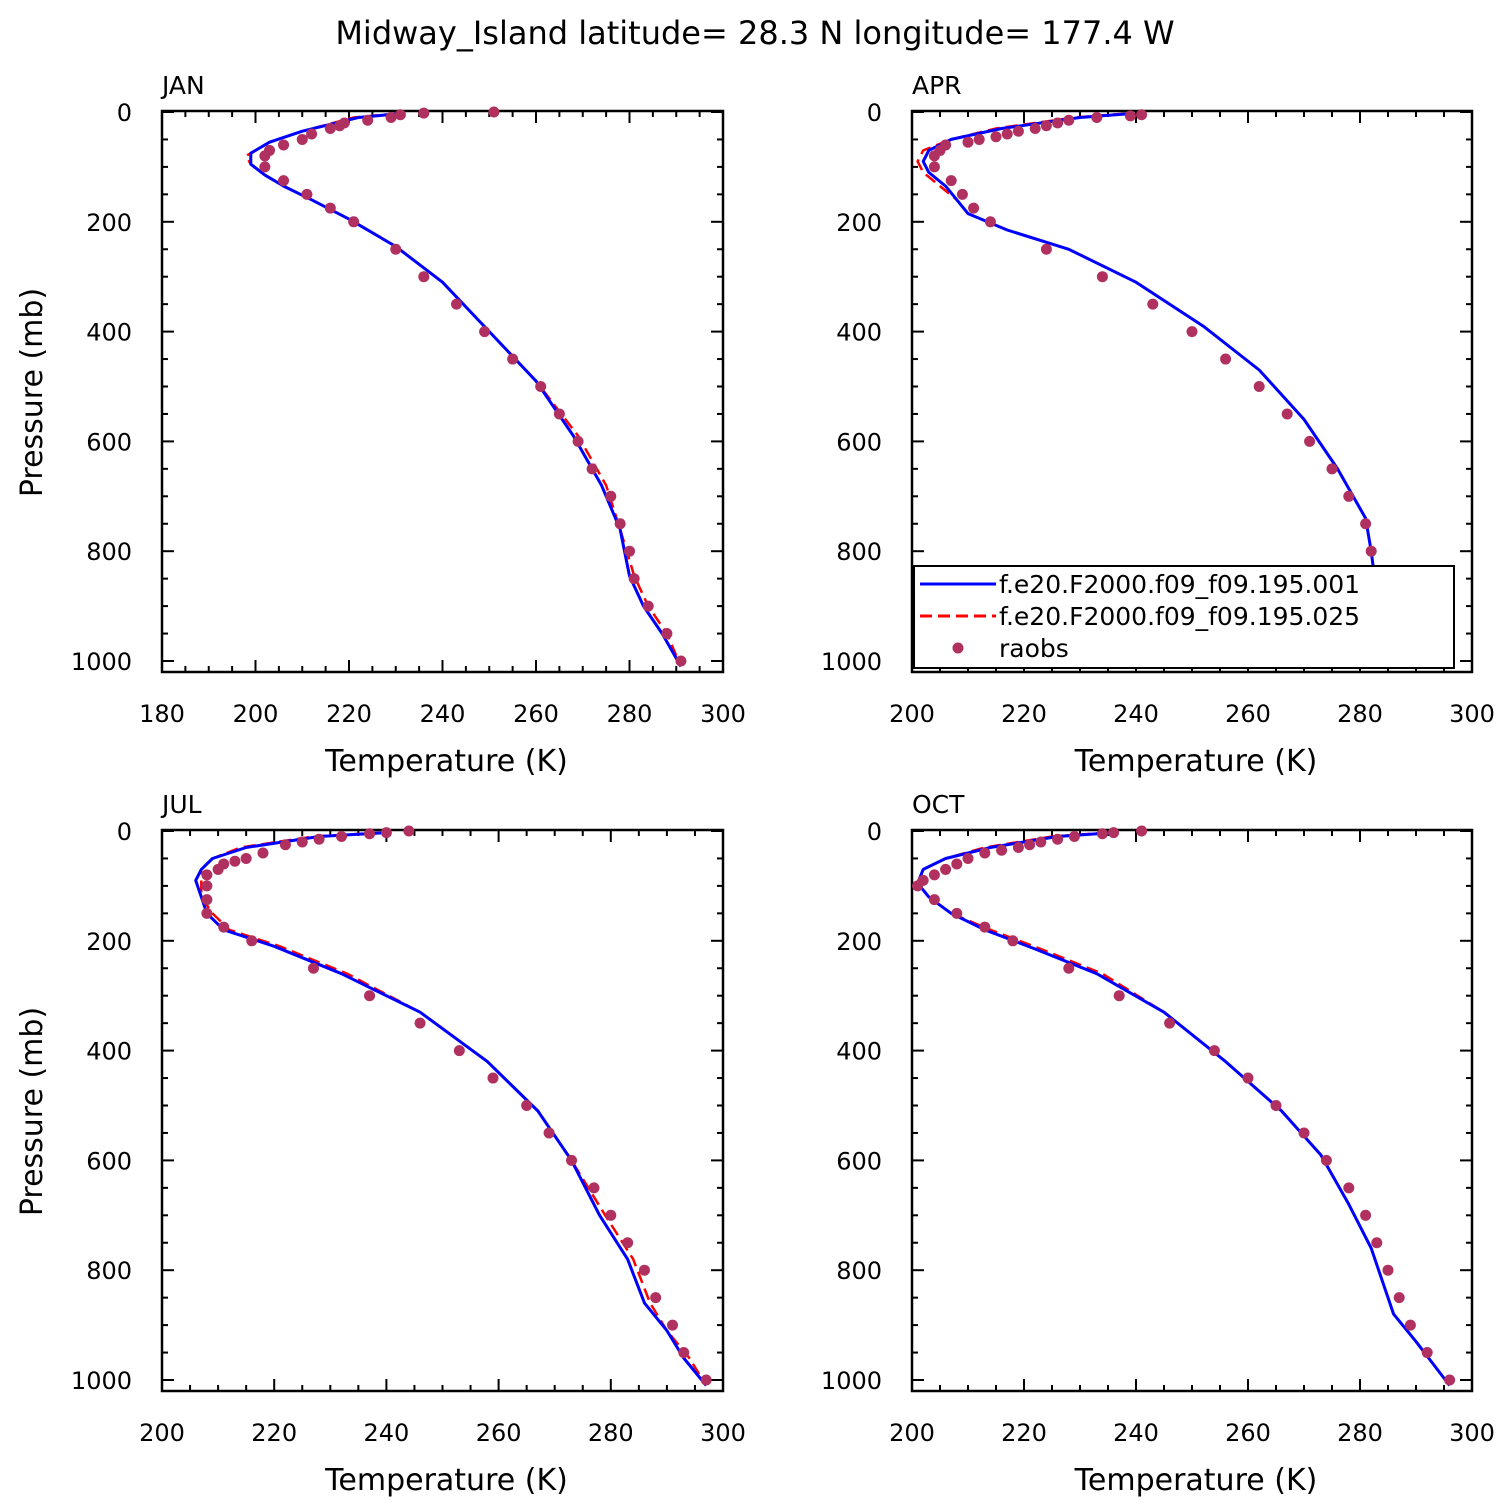 The height and width of the screenshot is (1510, 1510). Describe the element at coordinates (182, 85) in the screenshot. I see `panel-title: JAN` at that location.